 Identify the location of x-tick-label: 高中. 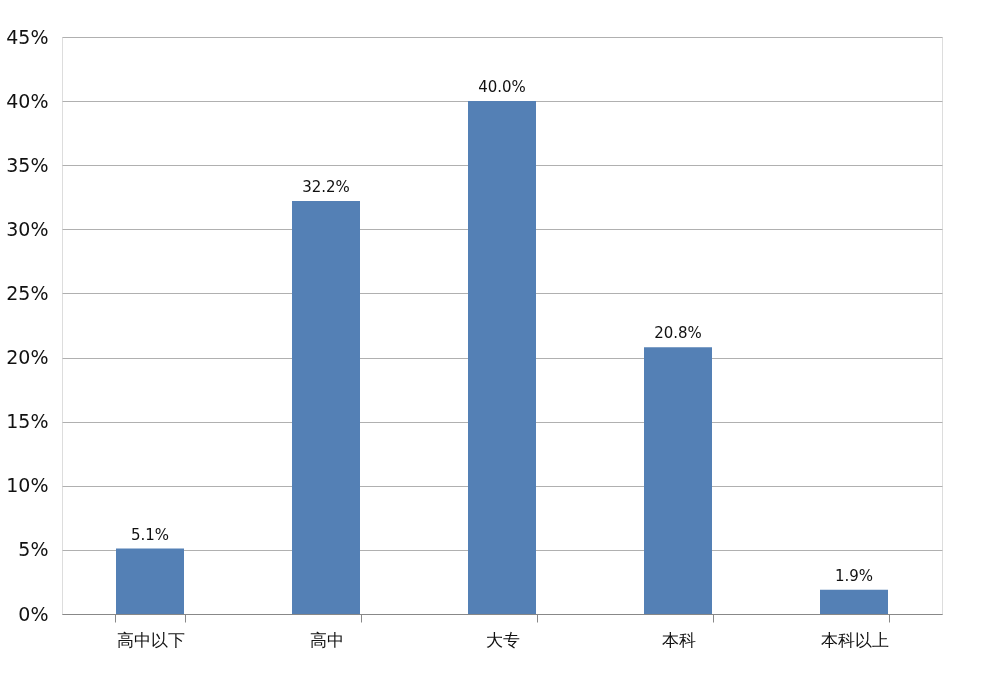
(326, 639).